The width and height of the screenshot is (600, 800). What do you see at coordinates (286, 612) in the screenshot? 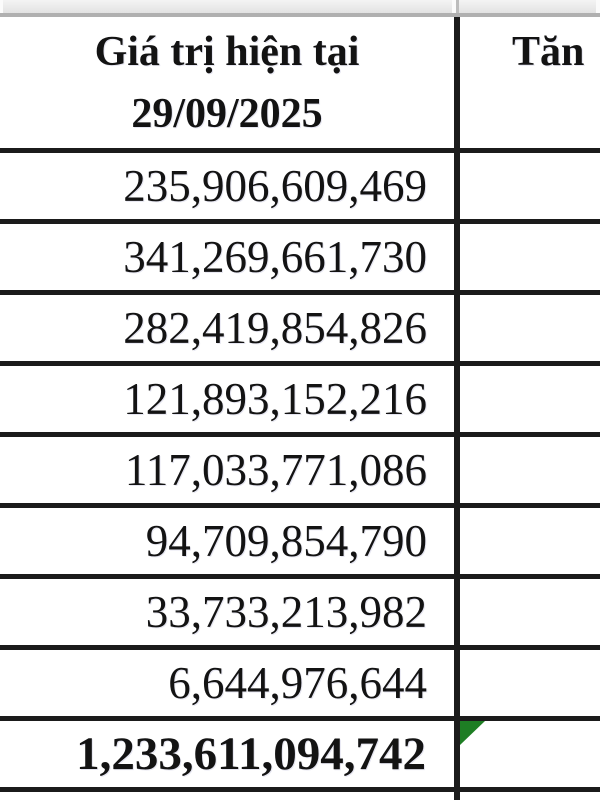
I see `value-cell-row-7: 33,733,213,982` at bounding box center [286, 612].